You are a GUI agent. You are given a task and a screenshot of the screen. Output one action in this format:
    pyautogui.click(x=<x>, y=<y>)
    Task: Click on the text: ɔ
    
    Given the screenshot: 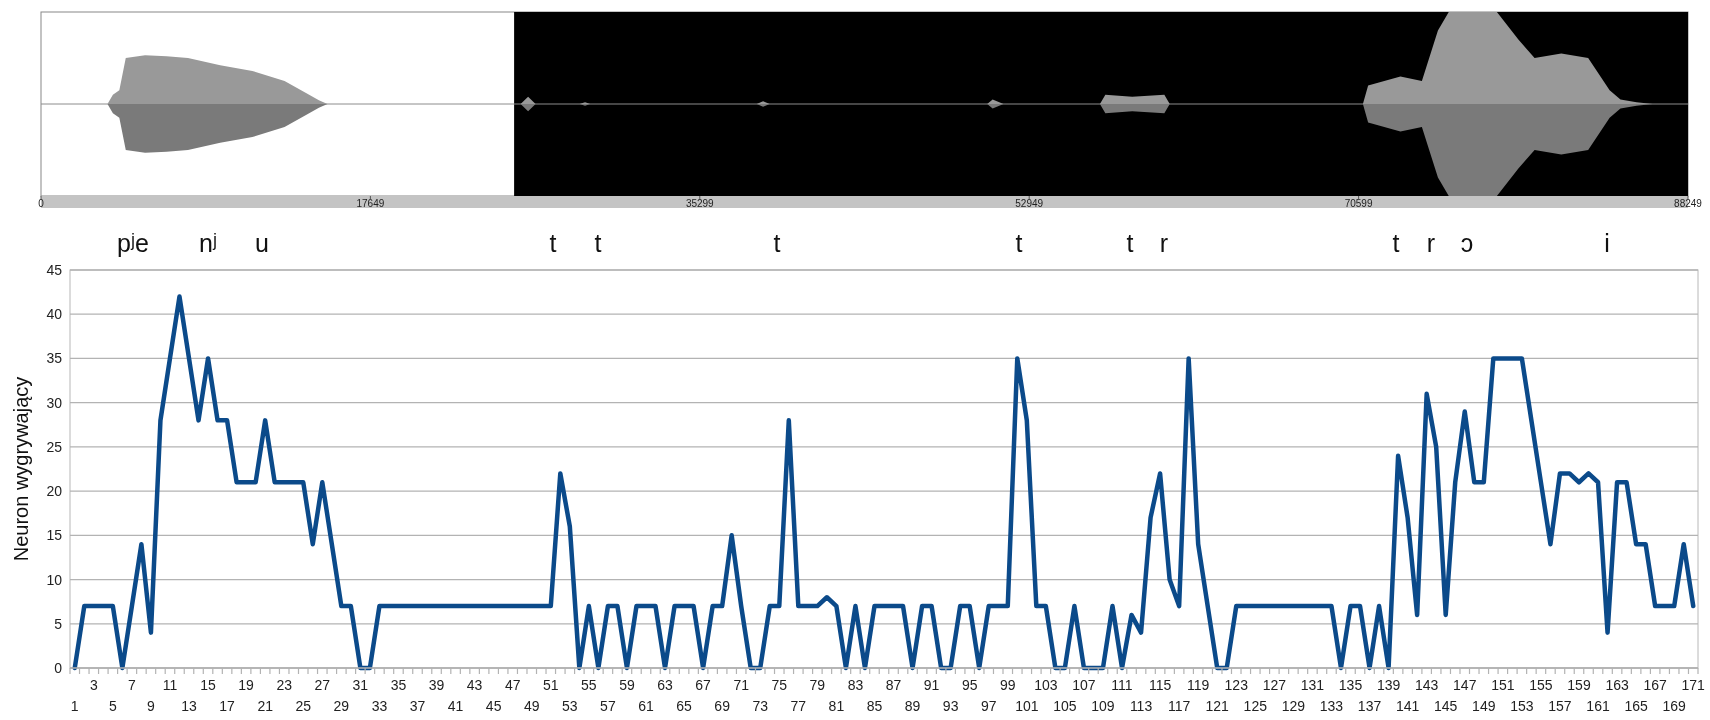 What is the action you would take?
    pyautogui.click(x=1467, y=243)
    